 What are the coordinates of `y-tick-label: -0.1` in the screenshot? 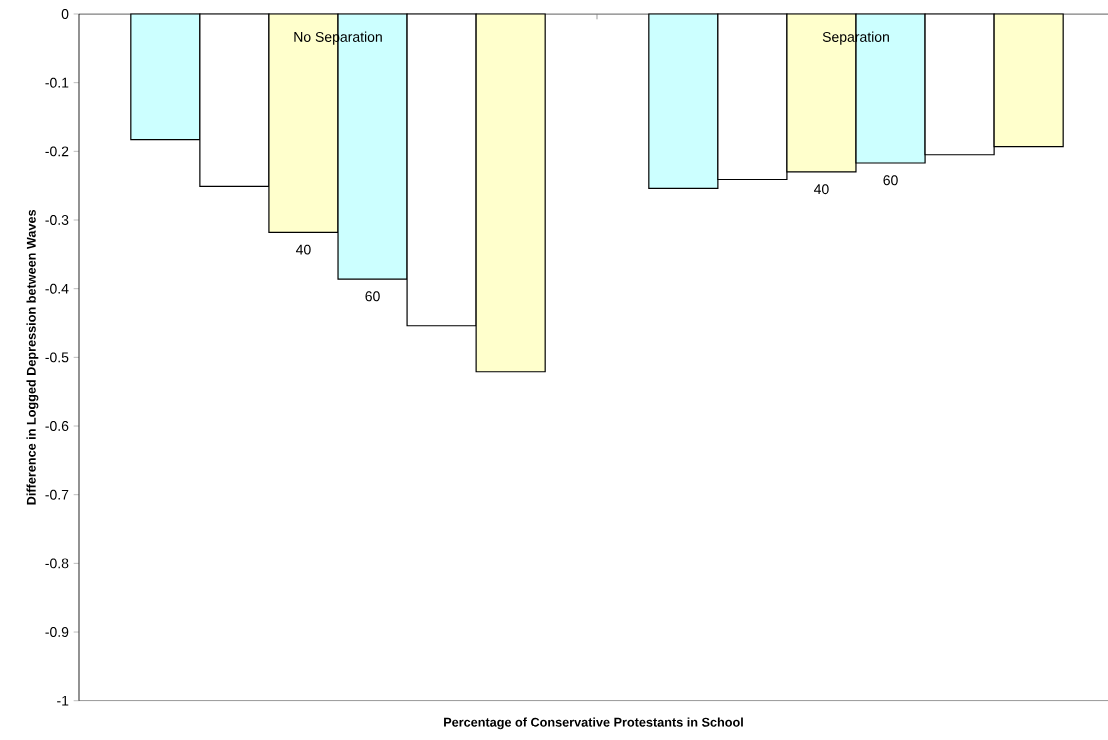 It's located at (57, 82).